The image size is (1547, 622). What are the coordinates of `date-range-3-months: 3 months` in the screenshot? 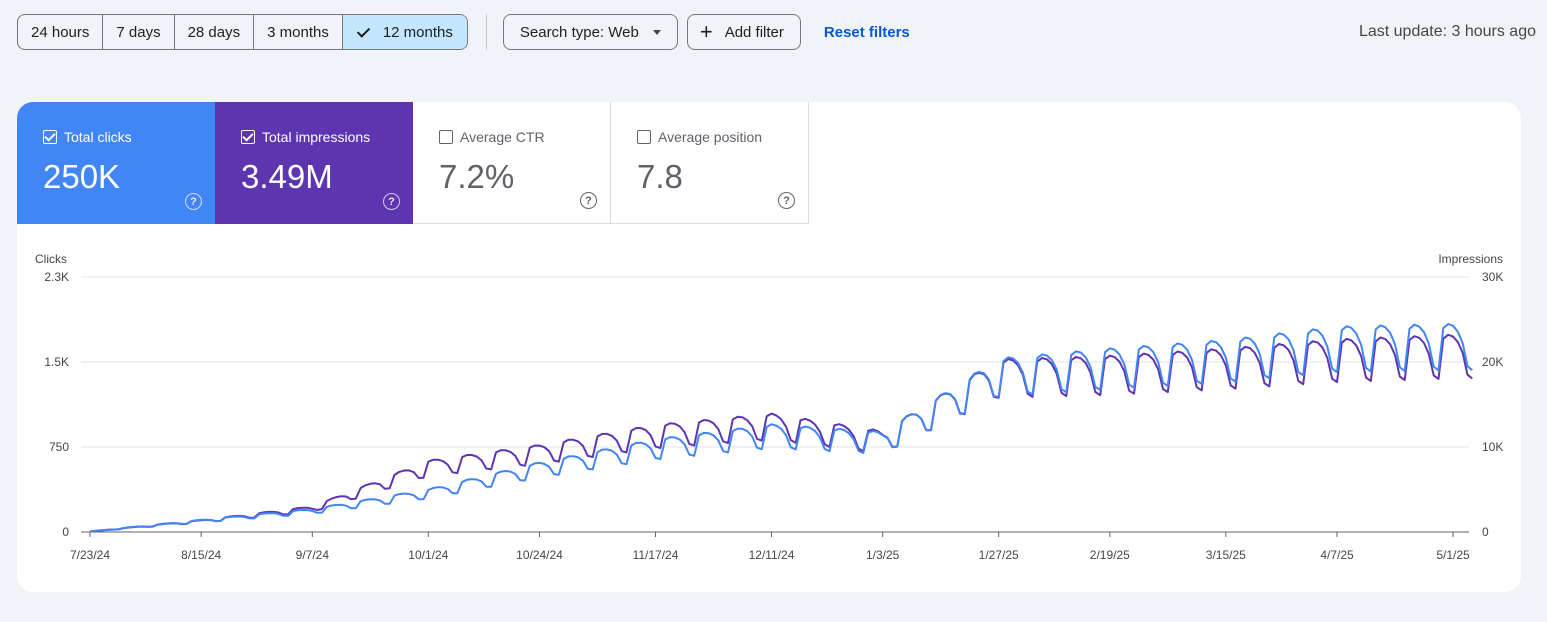 It's located at (298, 32).